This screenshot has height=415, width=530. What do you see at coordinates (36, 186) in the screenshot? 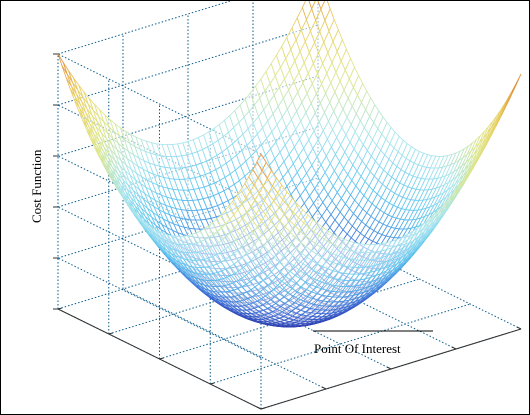
I see `z-axis-label: Cost Function` at bounding box center [36, 186].